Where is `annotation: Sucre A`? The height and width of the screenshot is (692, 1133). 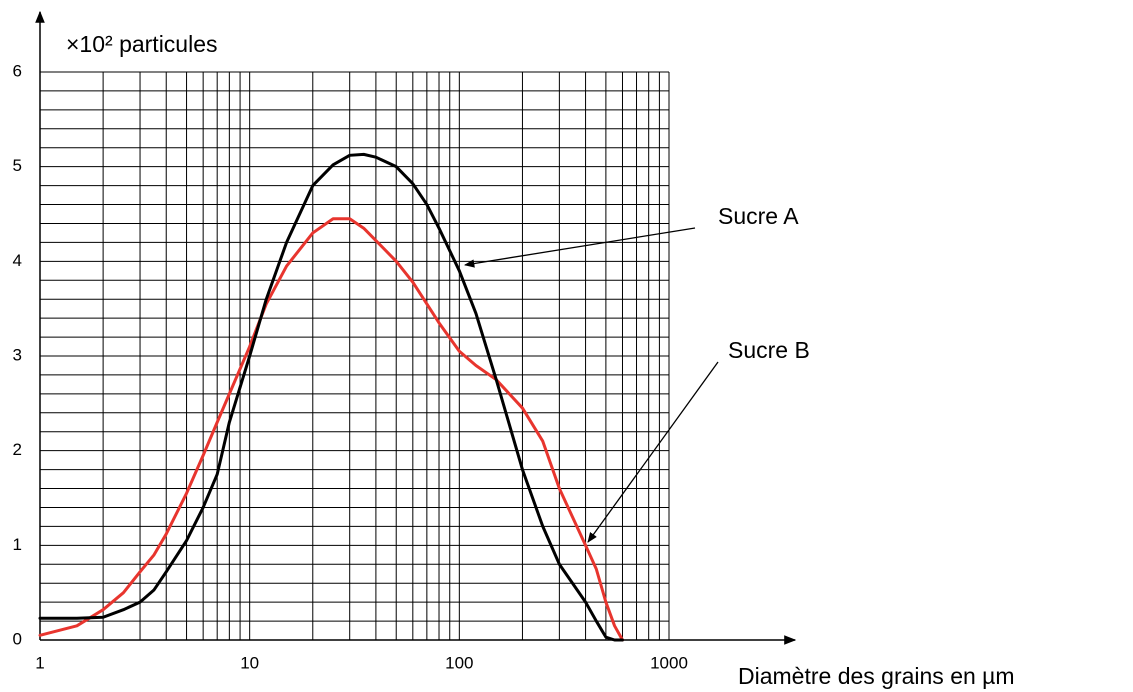
annotation: Sucre A is located at coordinates (758, 216).